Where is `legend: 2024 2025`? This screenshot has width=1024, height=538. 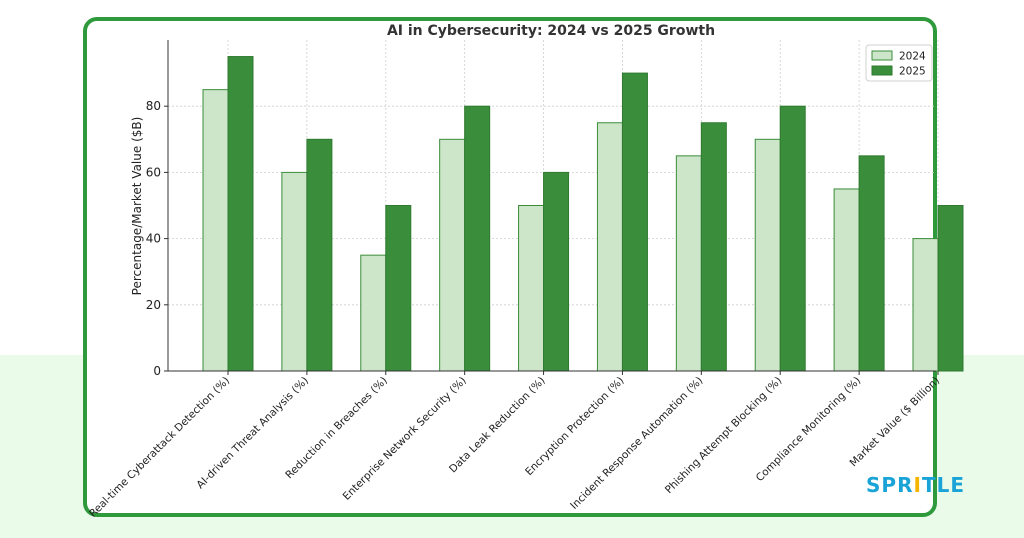
legend: 2024 2025 is located at coordinates (899, 63).